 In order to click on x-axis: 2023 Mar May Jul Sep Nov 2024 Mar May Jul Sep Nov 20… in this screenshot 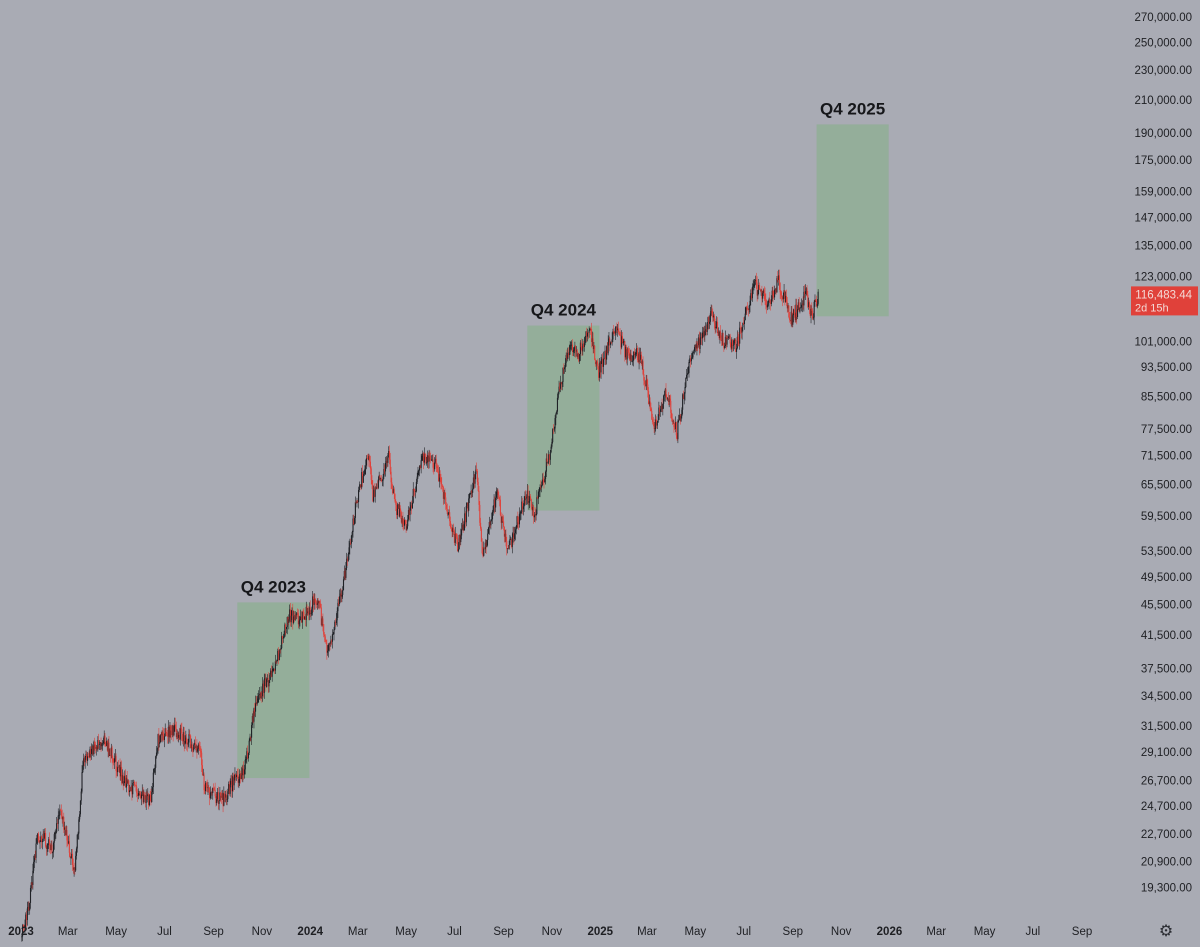, I will do `click(550, 932)`.